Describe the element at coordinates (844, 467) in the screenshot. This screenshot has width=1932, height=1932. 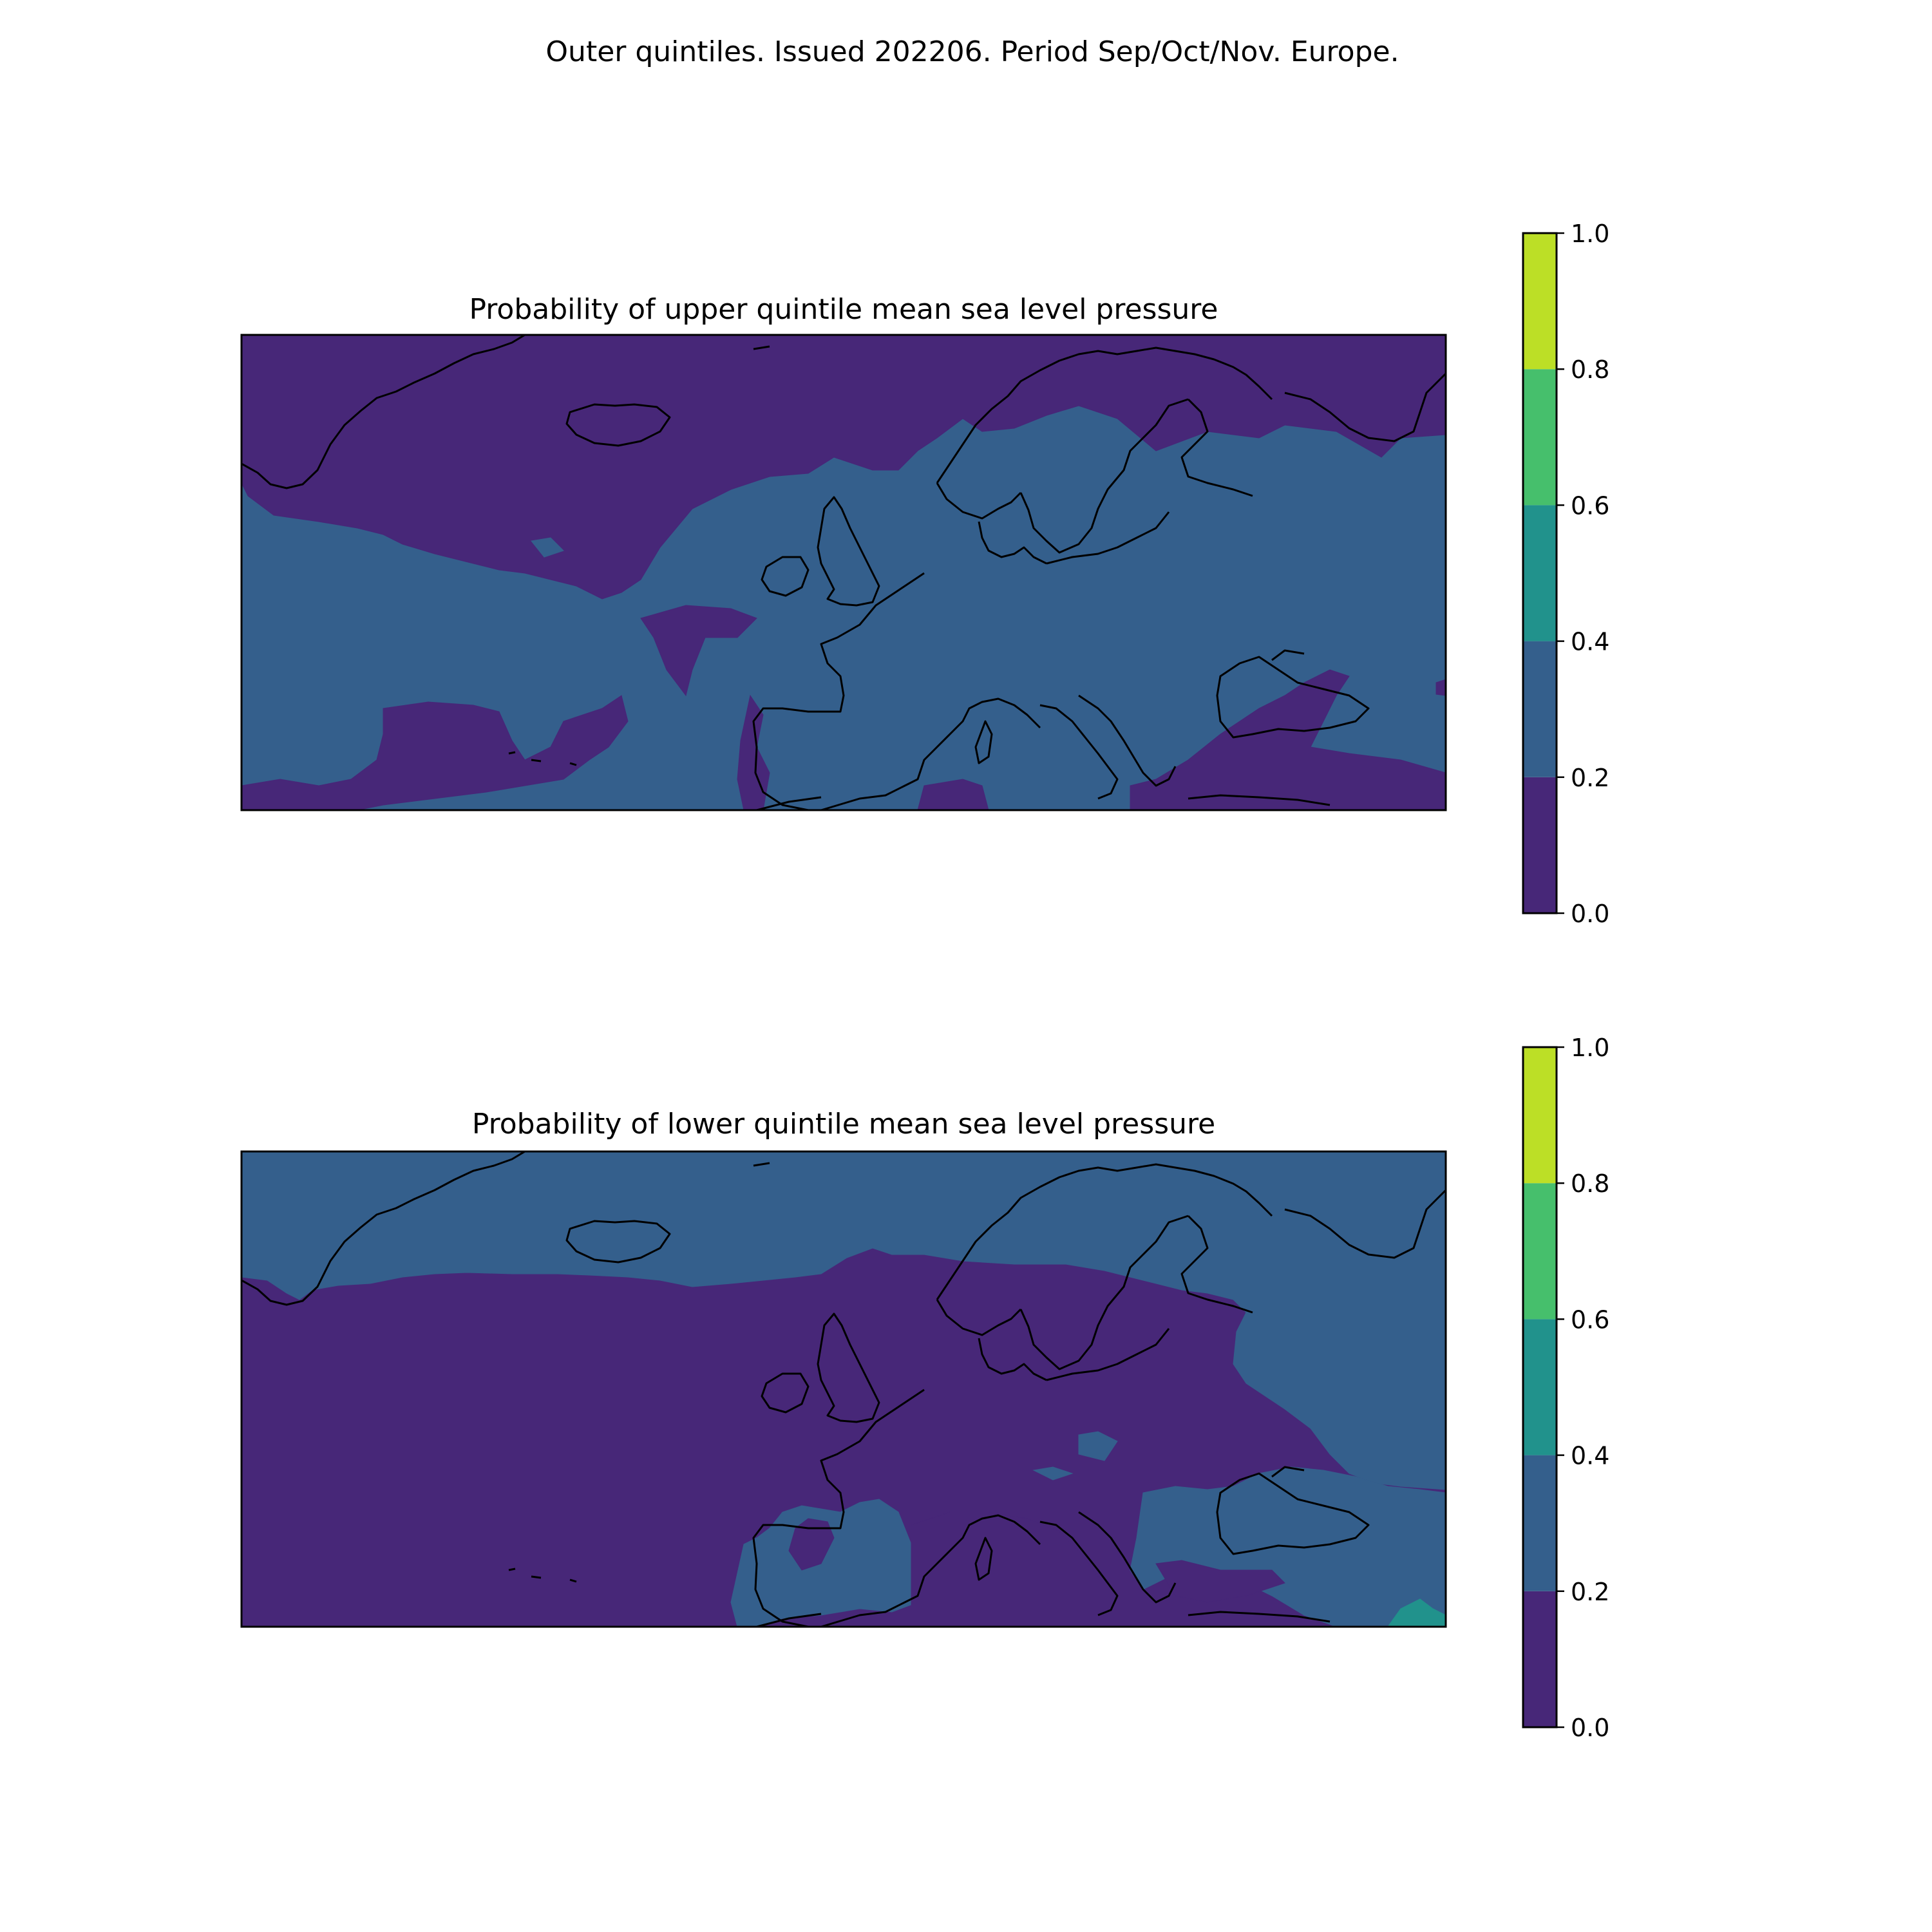
I see `upper-band-0.0-0.2-north` at that location.